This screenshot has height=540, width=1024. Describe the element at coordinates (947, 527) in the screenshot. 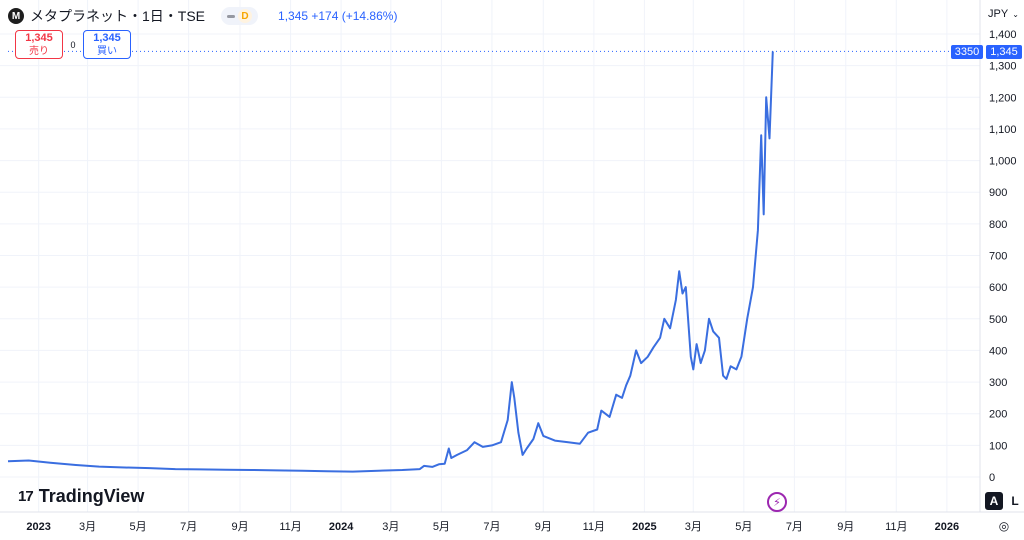

I see `x-tick-label: 2026` at that location.